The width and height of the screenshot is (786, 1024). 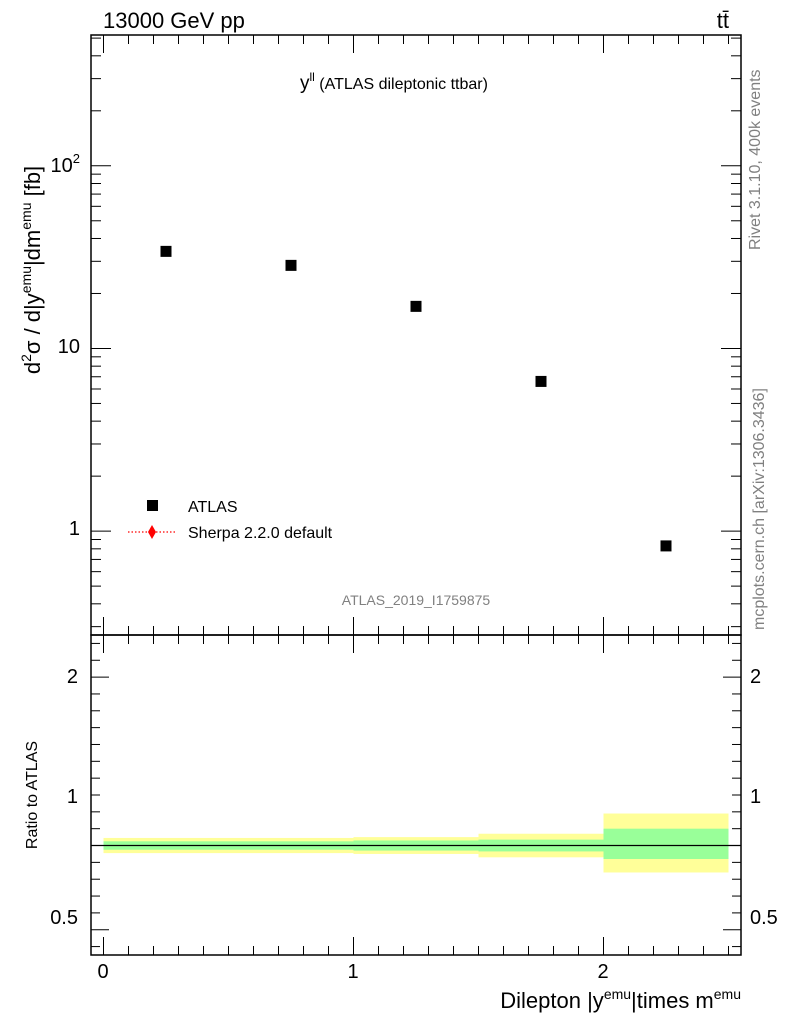 I want to click on ratio-y-tick-0.5-left: 0.5, so click(x=64, y=918).